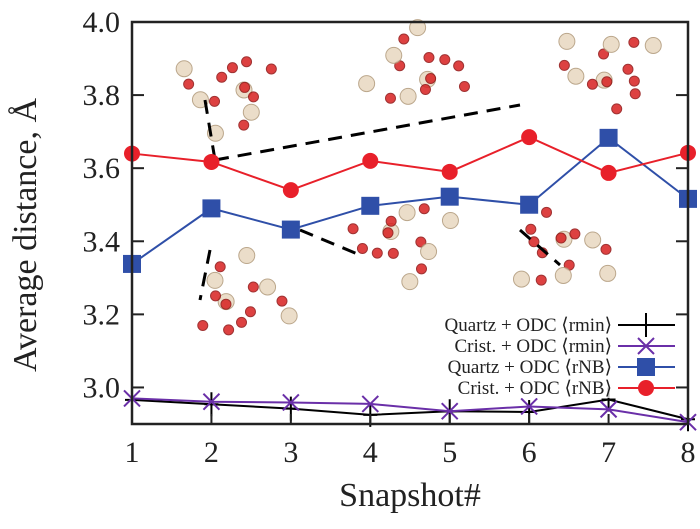 This screenshot has width=700, height=529. Describe the element at coordinates (290, 452) in the screenshot. I see `x-tick-label: 3` at that location.